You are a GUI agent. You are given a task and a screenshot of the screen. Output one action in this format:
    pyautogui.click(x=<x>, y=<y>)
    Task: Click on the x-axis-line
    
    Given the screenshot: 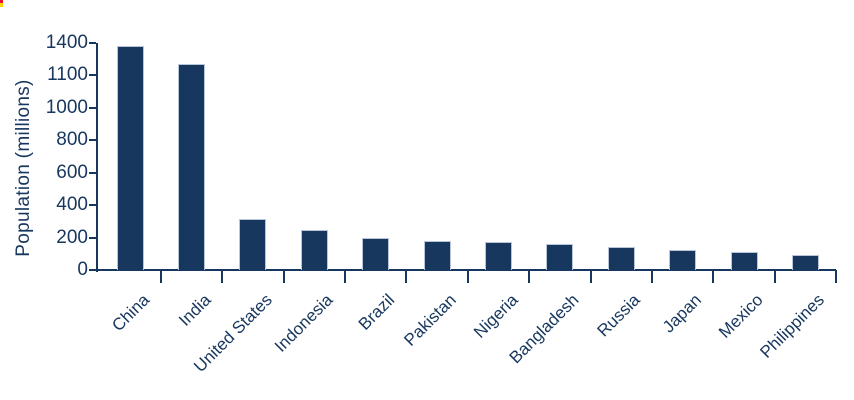 What is the action you would take?
    pyautogui.click(x=466, y=270)
    